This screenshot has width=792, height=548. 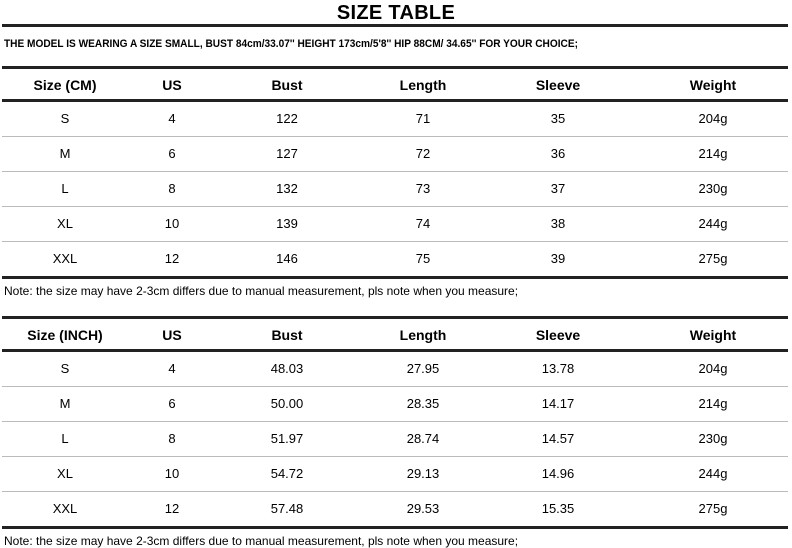 What do you see at coordinates (396, 85) in the screenshot?
I see `table-header-row: Size (CM) US Bust Length Sleeve Weight` at bounding box center [396, 85].